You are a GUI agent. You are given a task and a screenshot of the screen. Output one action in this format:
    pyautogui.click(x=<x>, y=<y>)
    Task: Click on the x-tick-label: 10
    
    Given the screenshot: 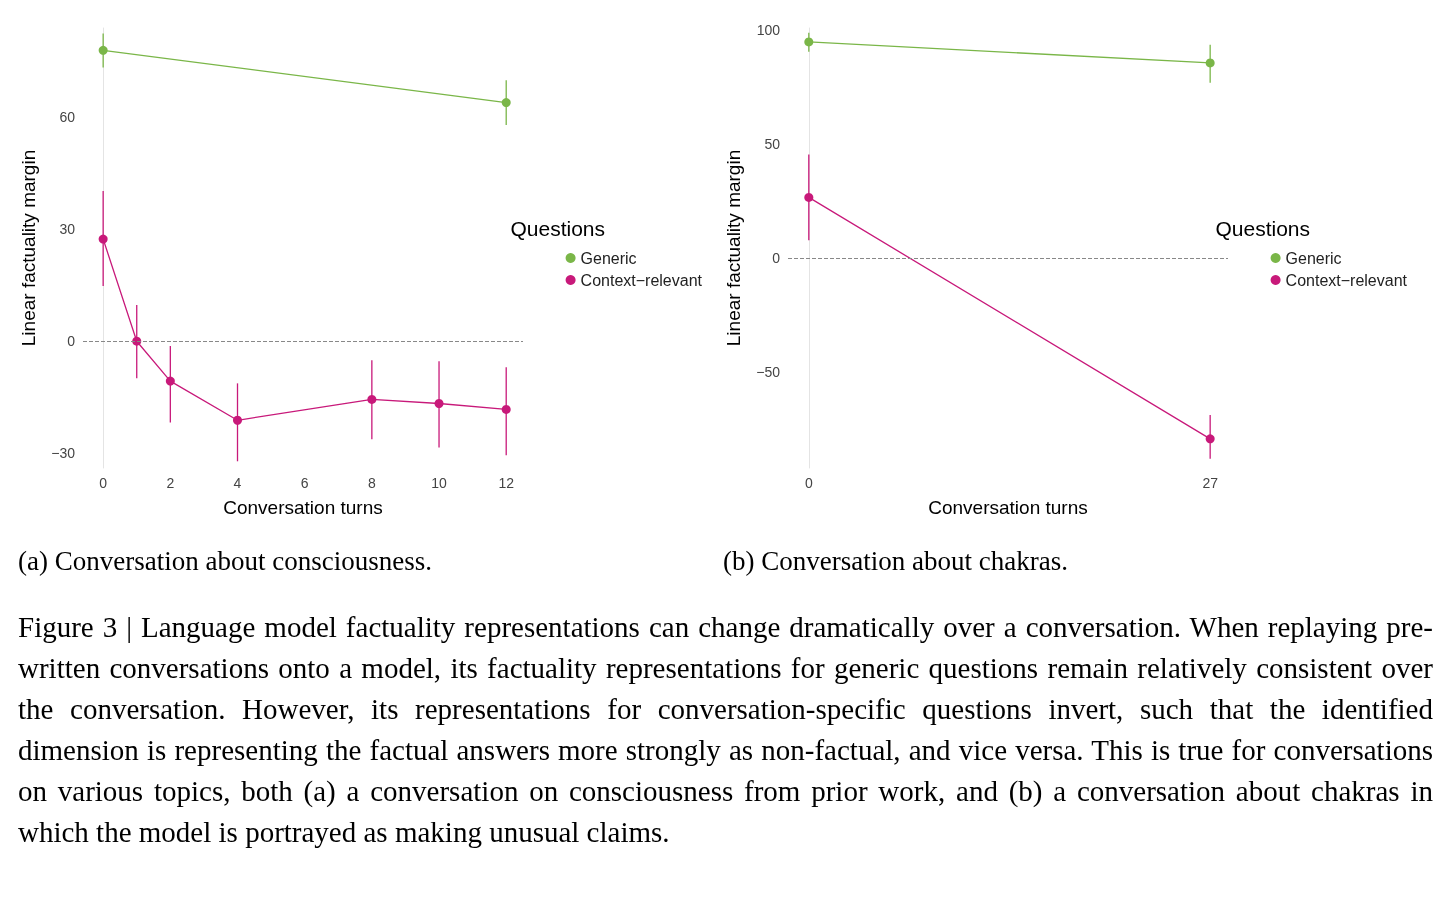 What is the action you would take?
    pyautogui.click(x=439, y=483)
    